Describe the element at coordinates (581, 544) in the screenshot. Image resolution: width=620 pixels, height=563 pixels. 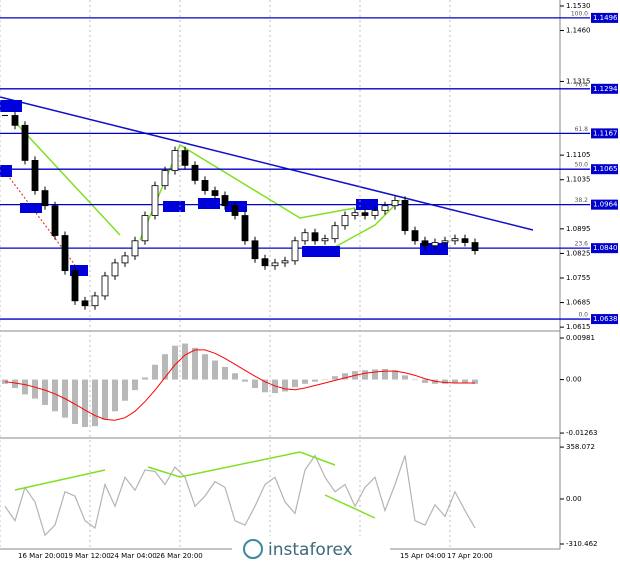
I see `y-tick-label: -310.462` at that location.